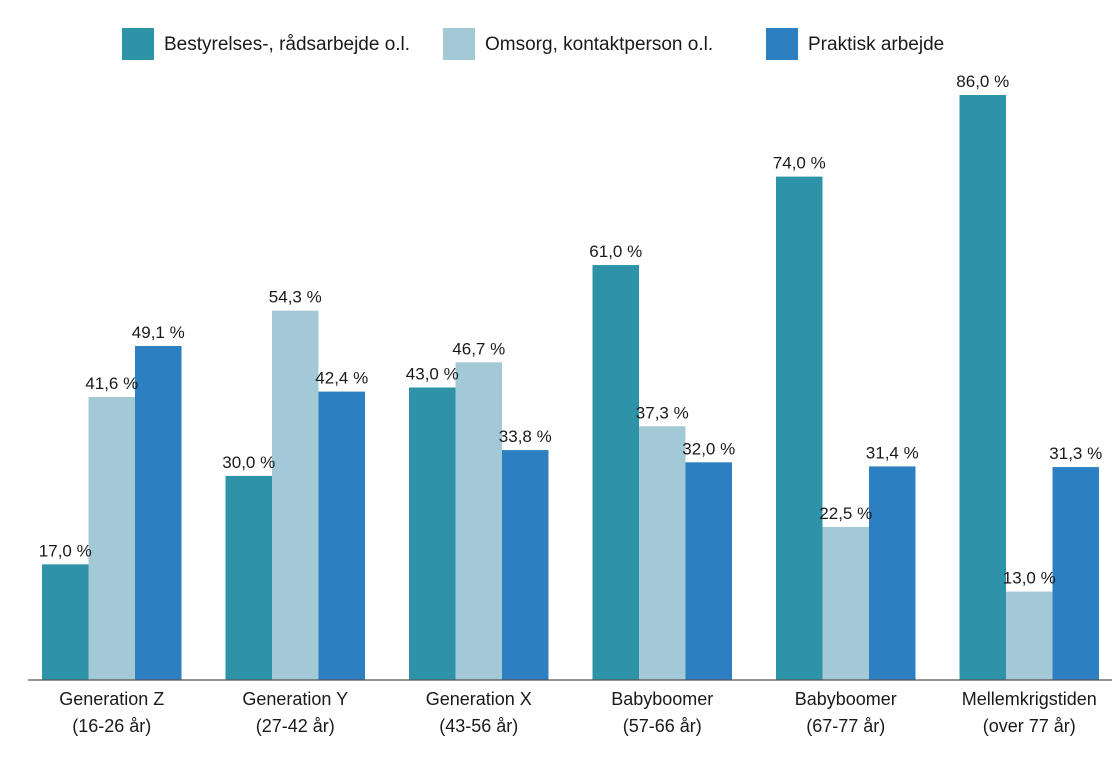 The image size is (1120, 758). I want to click on bar-value-label: 49,1 %, so click(158, 332).